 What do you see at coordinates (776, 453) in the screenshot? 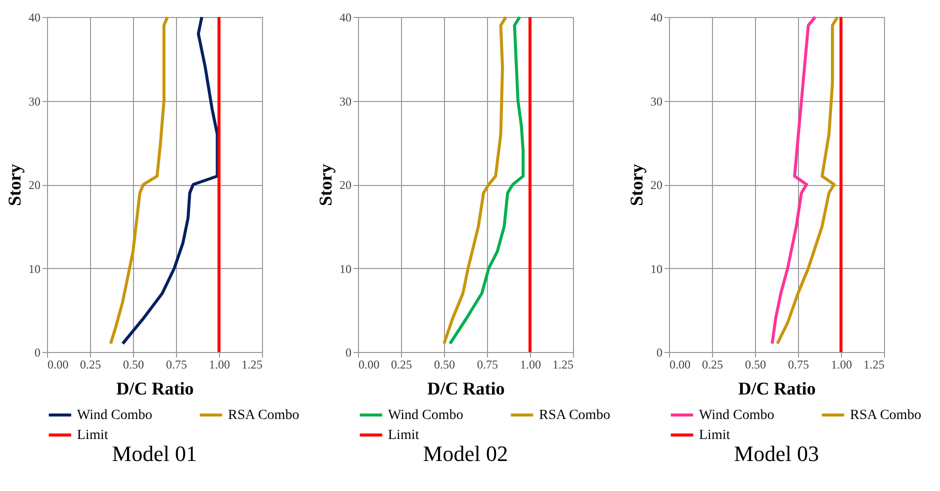
I see `text: Model 03` at bounding box center [776, 453].